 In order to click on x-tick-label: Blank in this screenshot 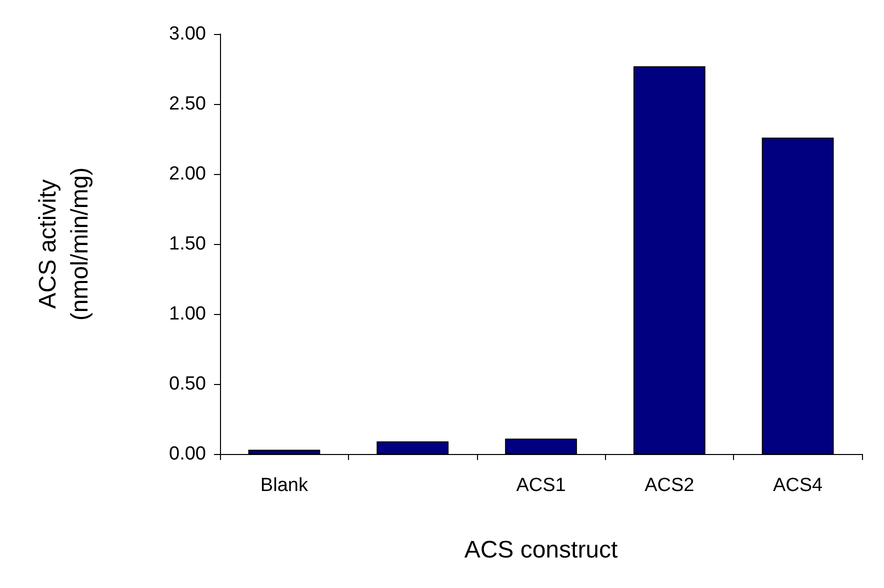, I will do `click(284, 485)`.